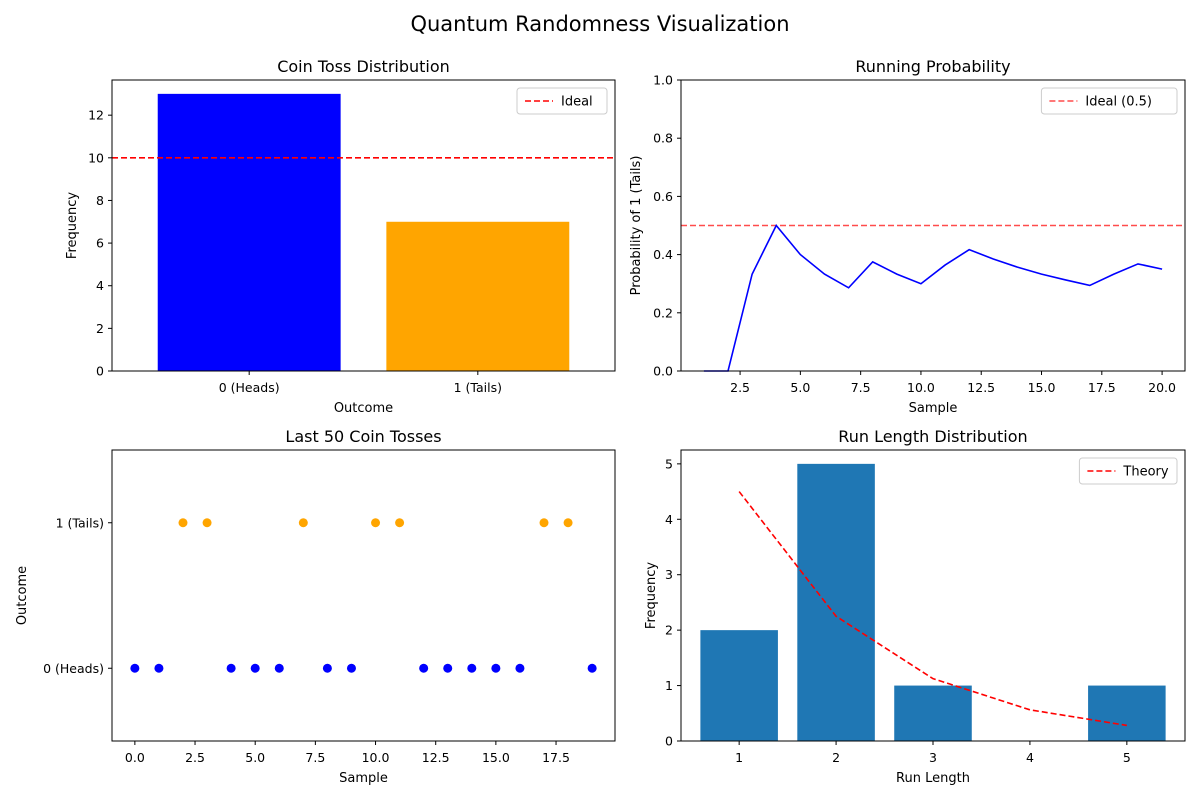  I want to click on theory-line, so click(932, 609).